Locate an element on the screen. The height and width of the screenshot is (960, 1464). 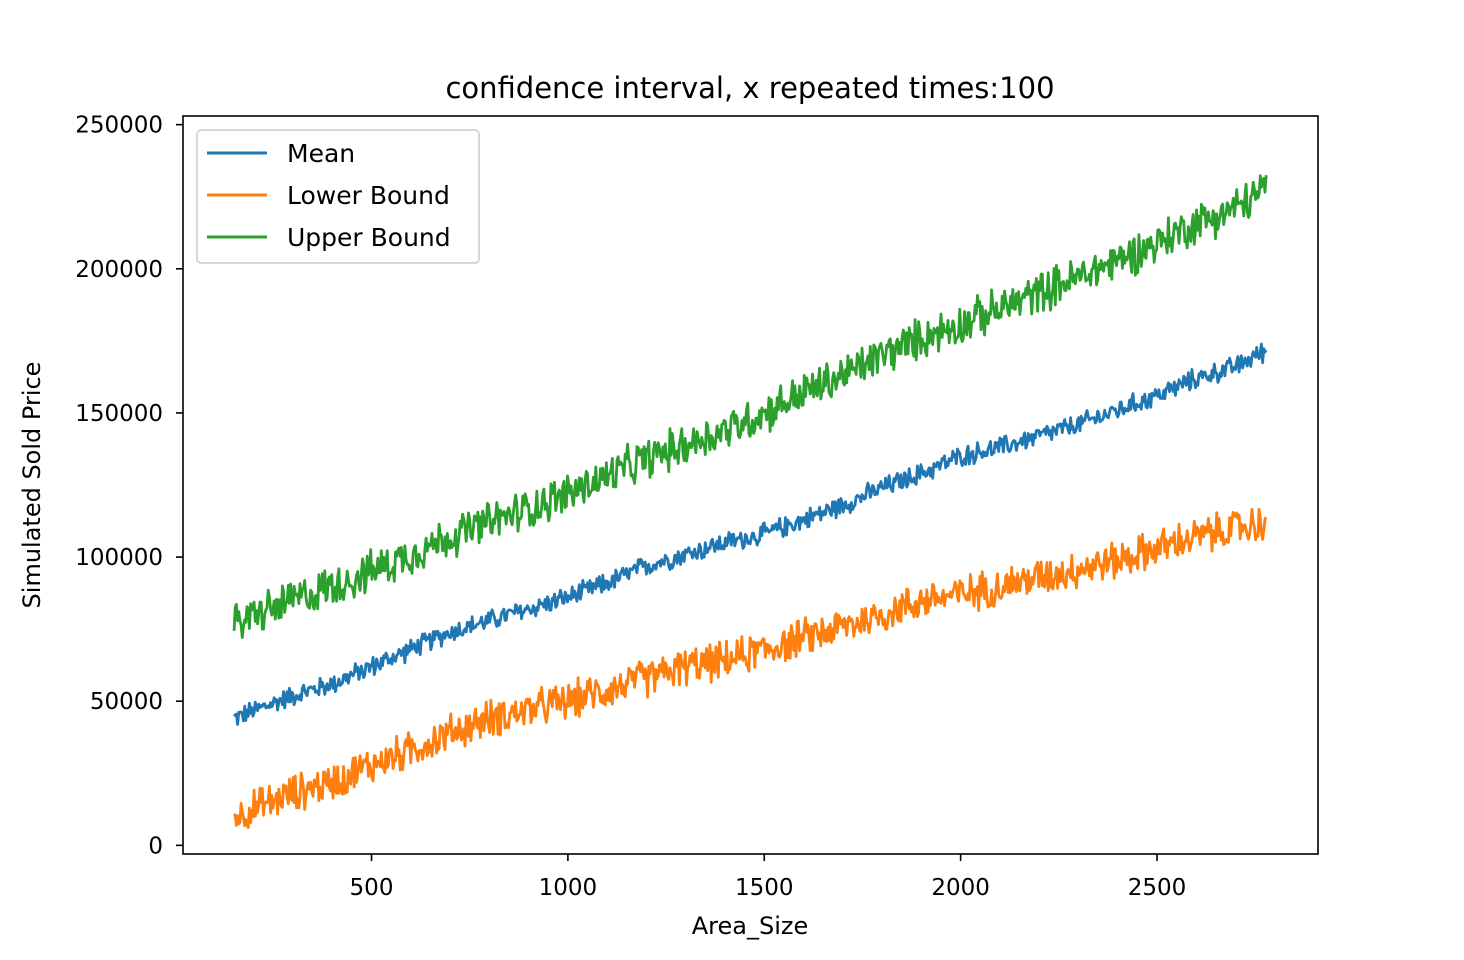
x-tick-label: 2500 is located at coordinates (1157, 888).